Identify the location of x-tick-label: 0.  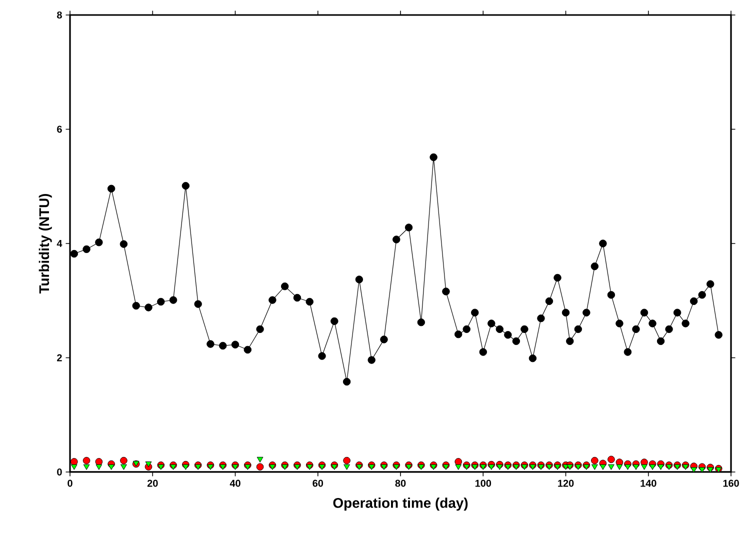
(70, 483).